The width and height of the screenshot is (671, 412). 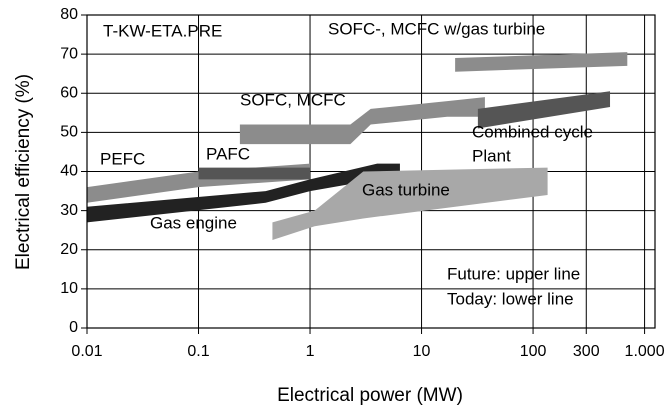 I want to click on x-tick-label: 100, so click(x=533, y=351).